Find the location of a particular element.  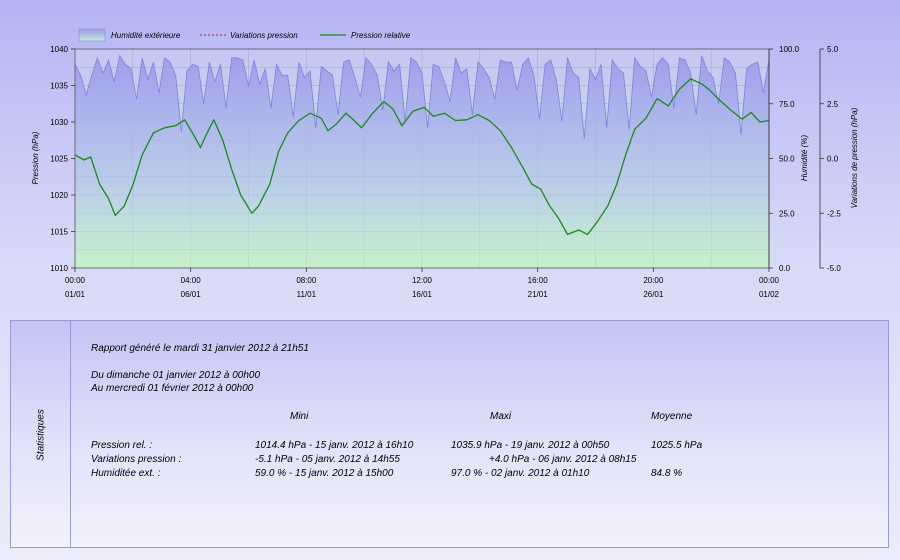

legend-label-variation: Variations pression is located at coordinates (264, 35).